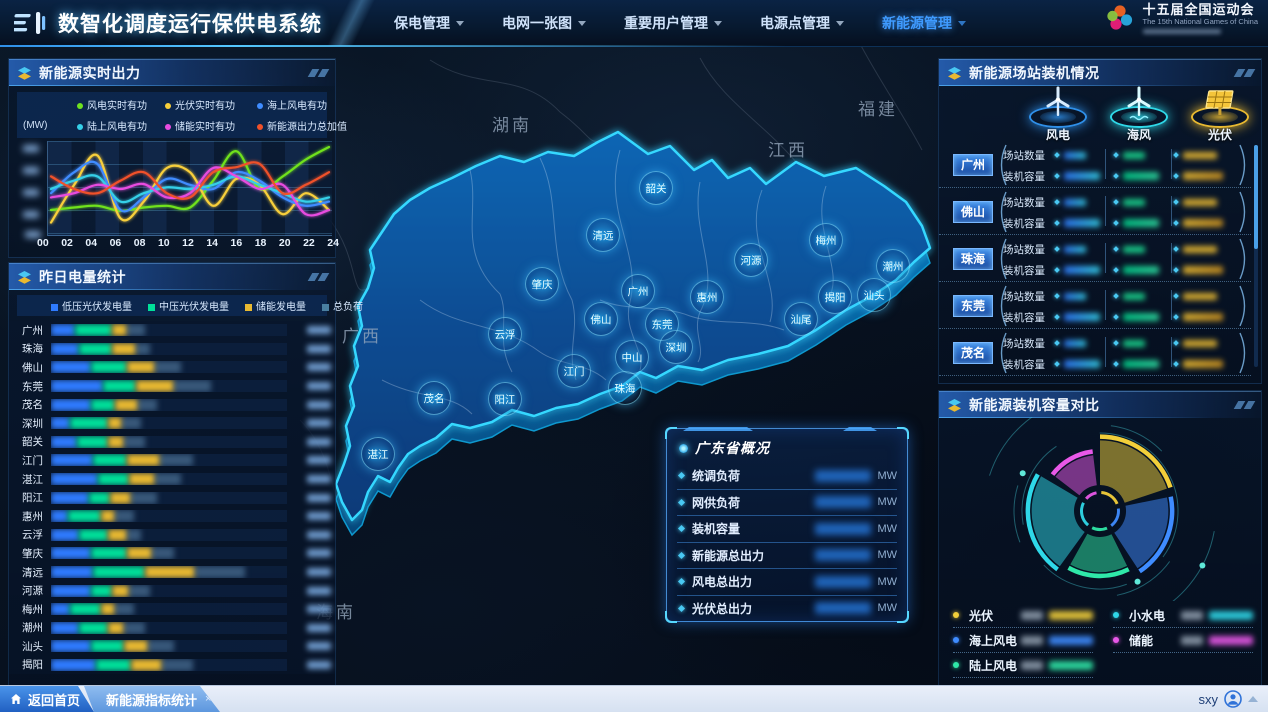 This screenshot has width=1268, height=712. Describe the element at coordinates (1057, 364) in the screenshot. I see `diamond-bullet-icon` at that location.